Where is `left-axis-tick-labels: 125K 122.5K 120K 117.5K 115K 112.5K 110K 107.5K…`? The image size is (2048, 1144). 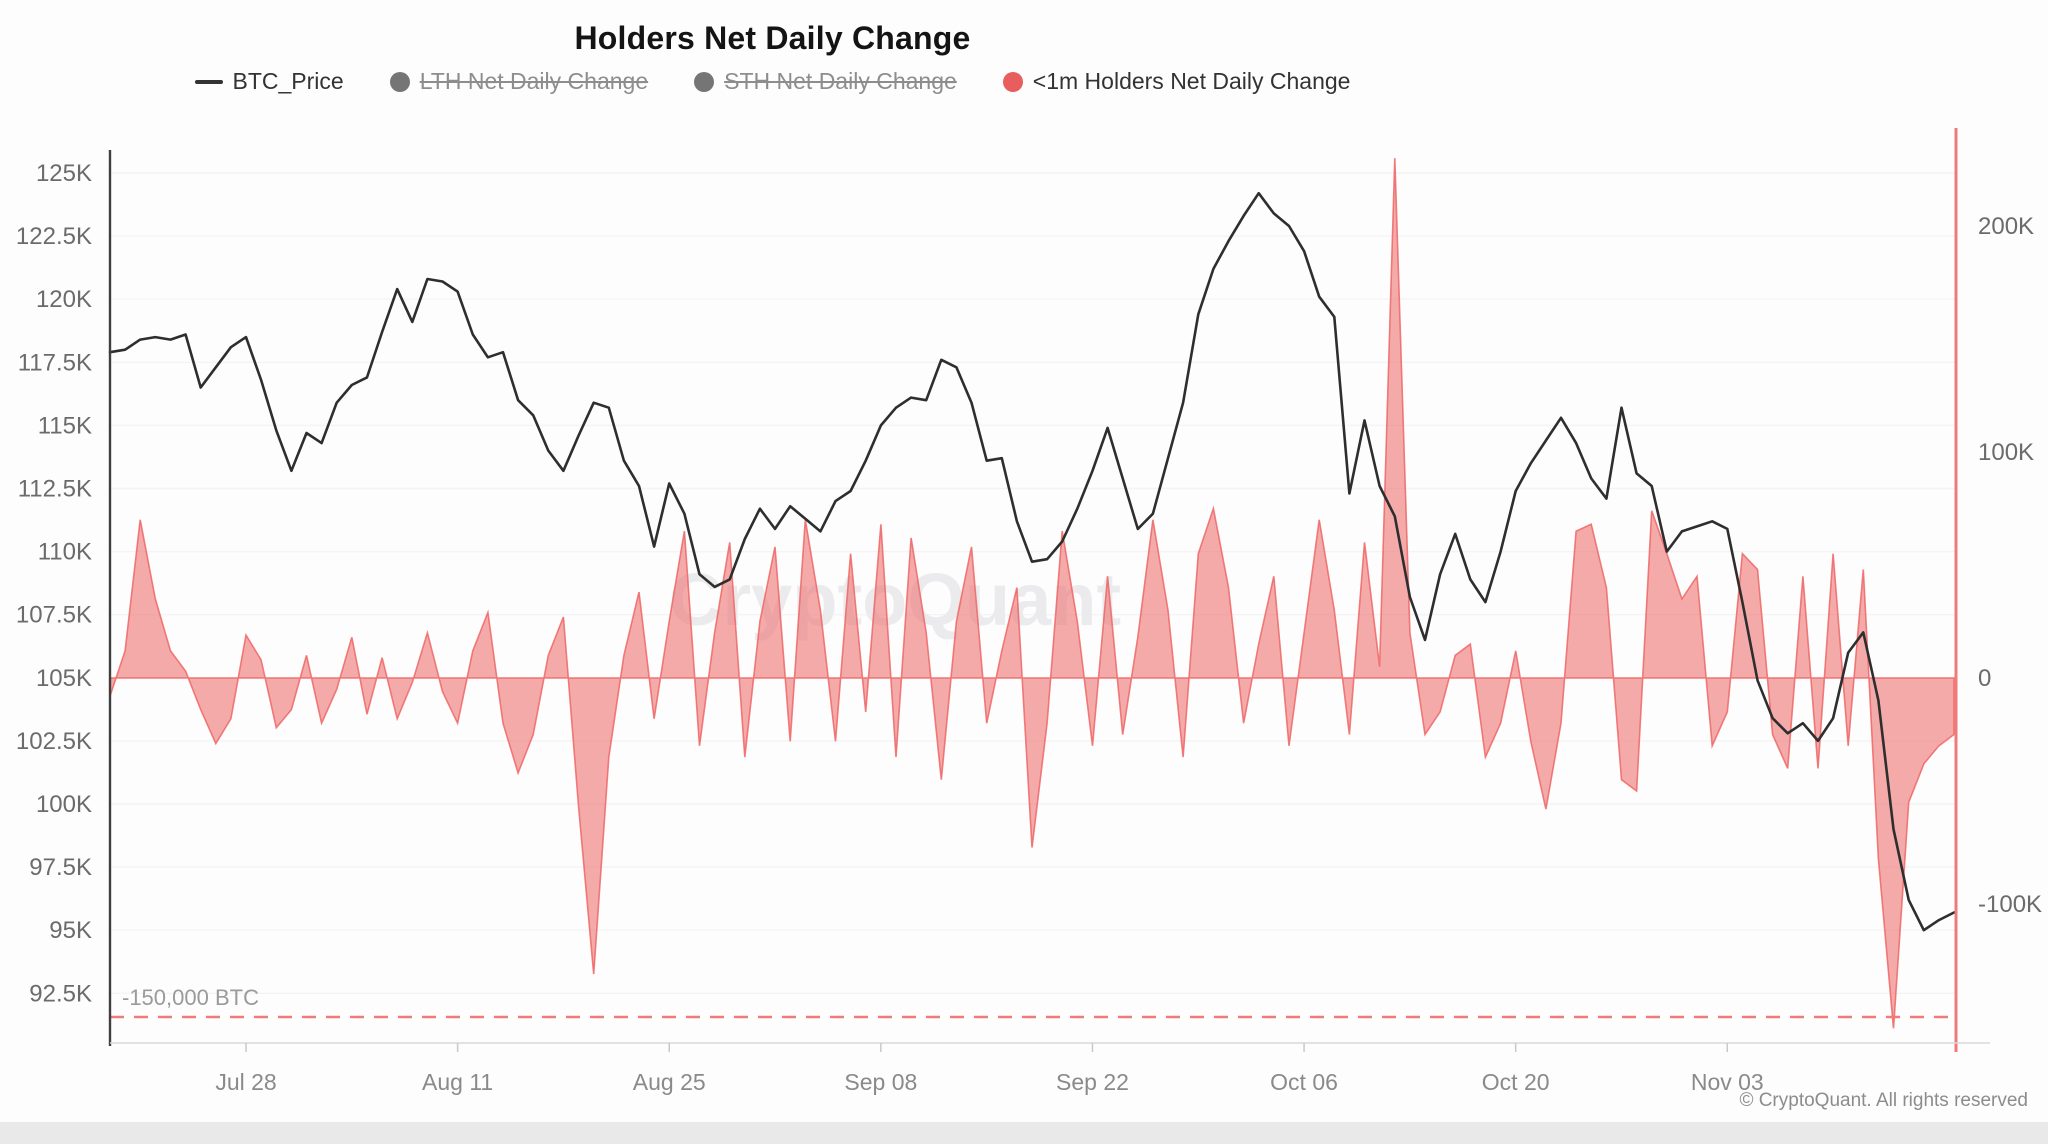
left-axis-tick-labels: 125K 122.5K 120K 117.5K 115K 112.5K 110K 107.5K… is located at coordinates (54, 583).